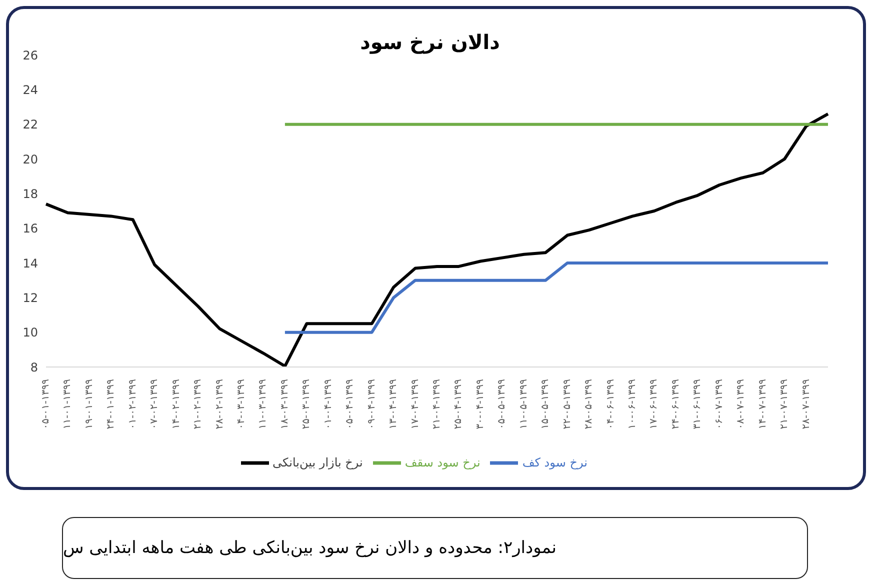  I want to click on x-tick-label: ۲۱-۰۷-۱۳۹۹, so click(784, 404).